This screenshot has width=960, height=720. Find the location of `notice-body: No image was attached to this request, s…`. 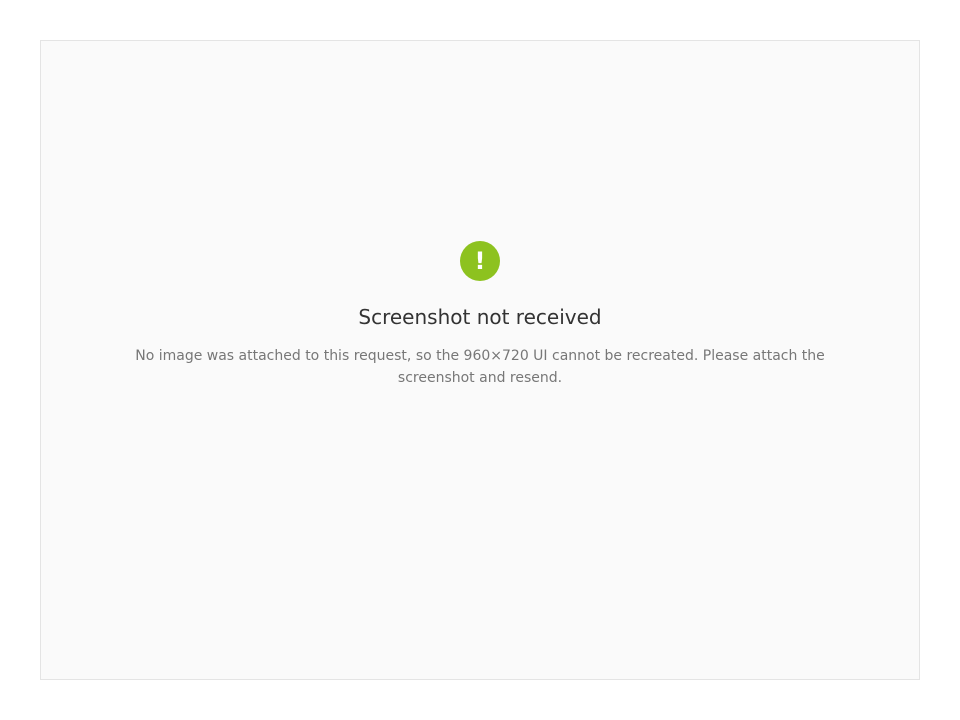

notice-body: No image was attached to this request, s… is located at coordinates (480, 367).